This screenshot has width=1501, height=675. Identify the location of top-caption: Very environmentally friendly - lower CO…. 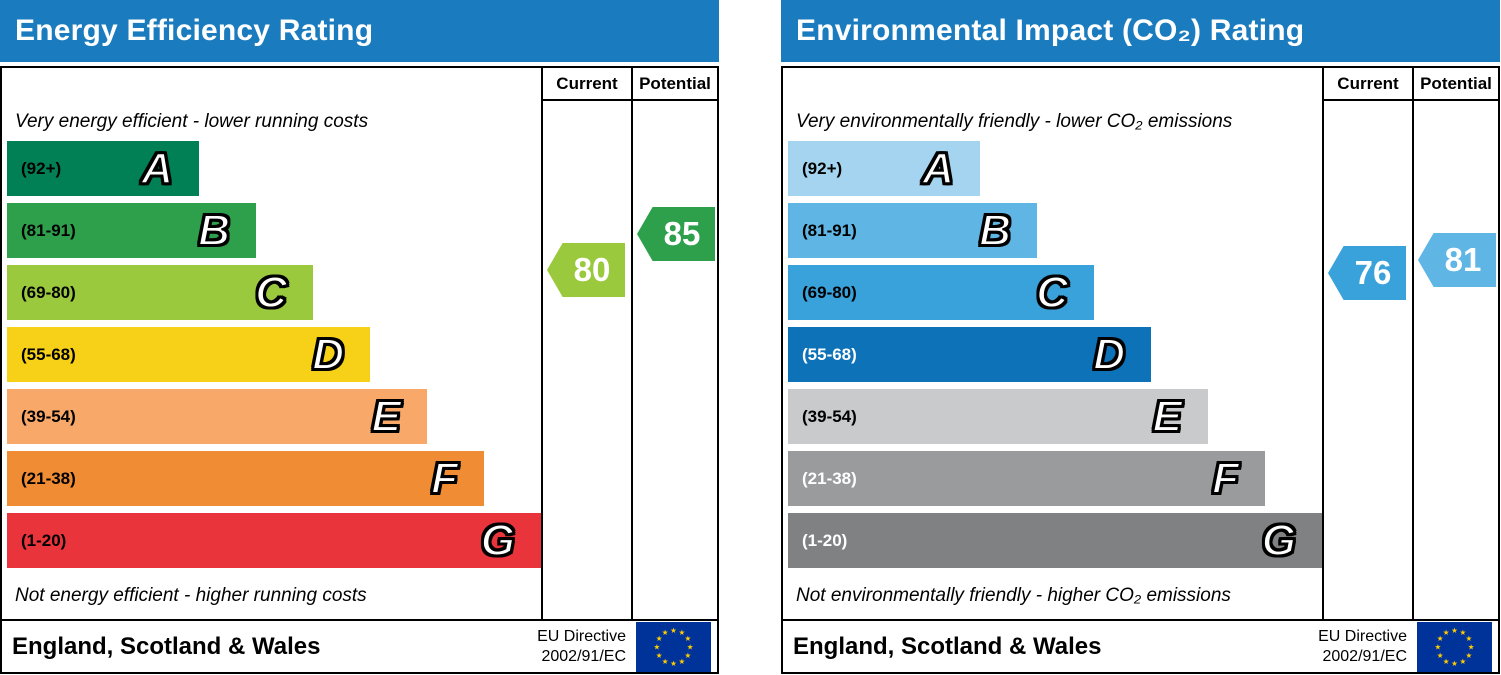
(1014, 121).